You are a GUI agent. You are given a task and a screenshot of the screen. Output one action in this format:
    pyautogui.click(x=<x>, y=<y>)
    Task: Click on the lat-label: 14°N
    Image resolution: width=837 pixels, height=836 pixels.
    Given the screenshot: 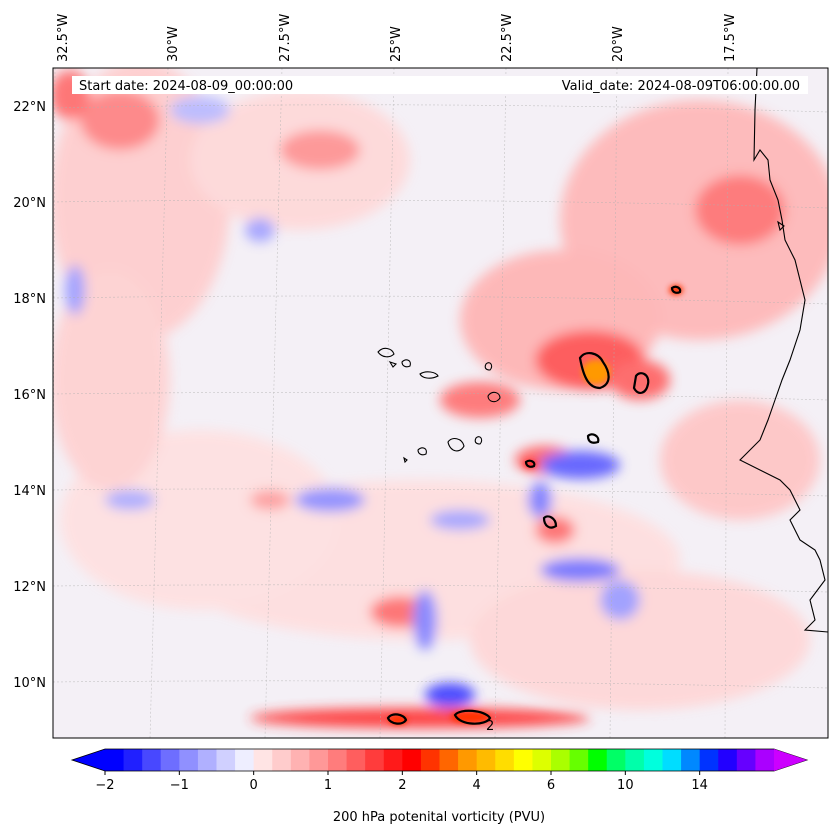 What is the action you would take?
    pyautogui.click(x=29, y=491)
    